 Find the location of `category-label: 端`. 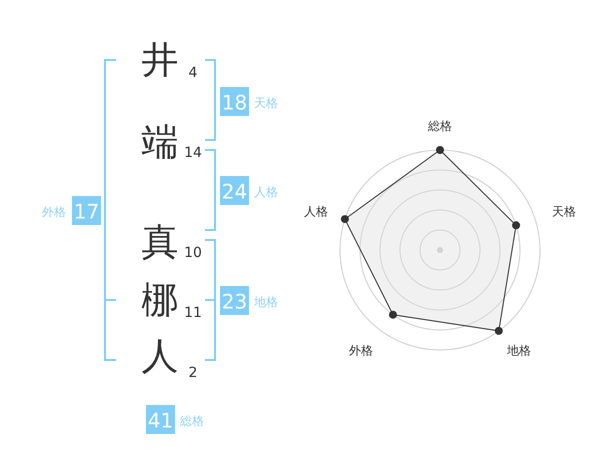

category-label: 端 is located at coordinates (160, 142).